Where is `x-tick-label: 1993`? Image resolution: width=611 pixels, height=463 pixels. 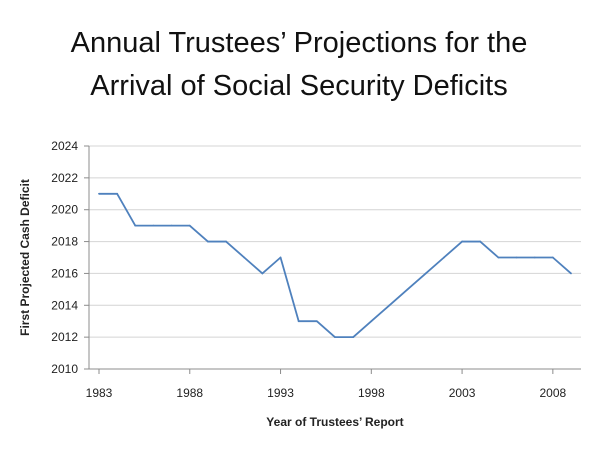
x-tick-label: 1993 is located at coordinates (280, 393).